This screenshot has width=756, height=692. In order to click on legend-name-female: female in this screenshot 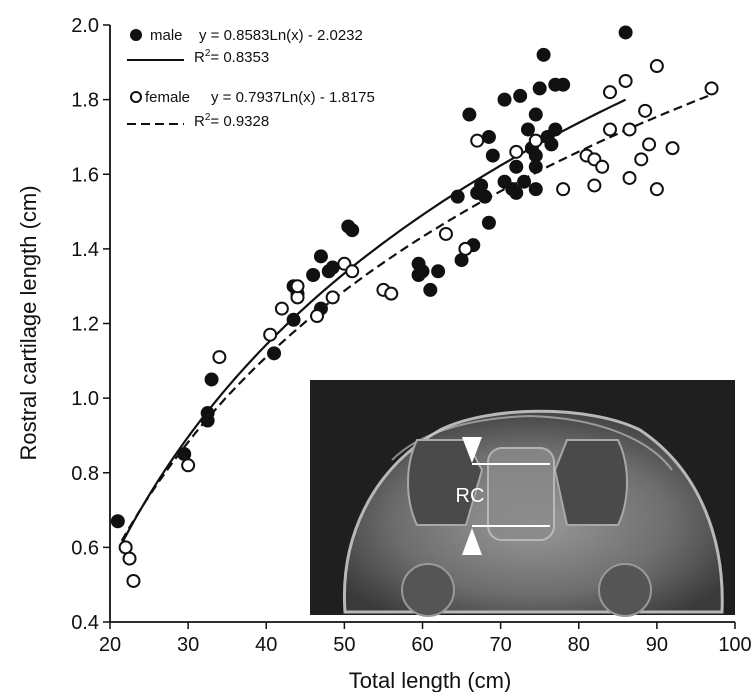, I will do `click(167, 97)`.